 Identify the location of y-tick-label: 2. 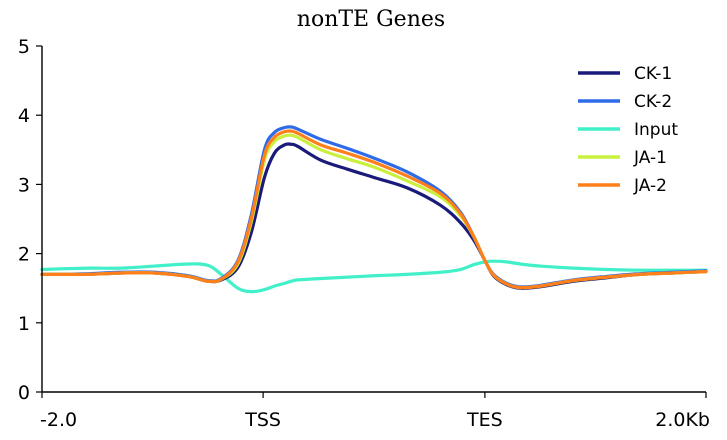
(24, 255).